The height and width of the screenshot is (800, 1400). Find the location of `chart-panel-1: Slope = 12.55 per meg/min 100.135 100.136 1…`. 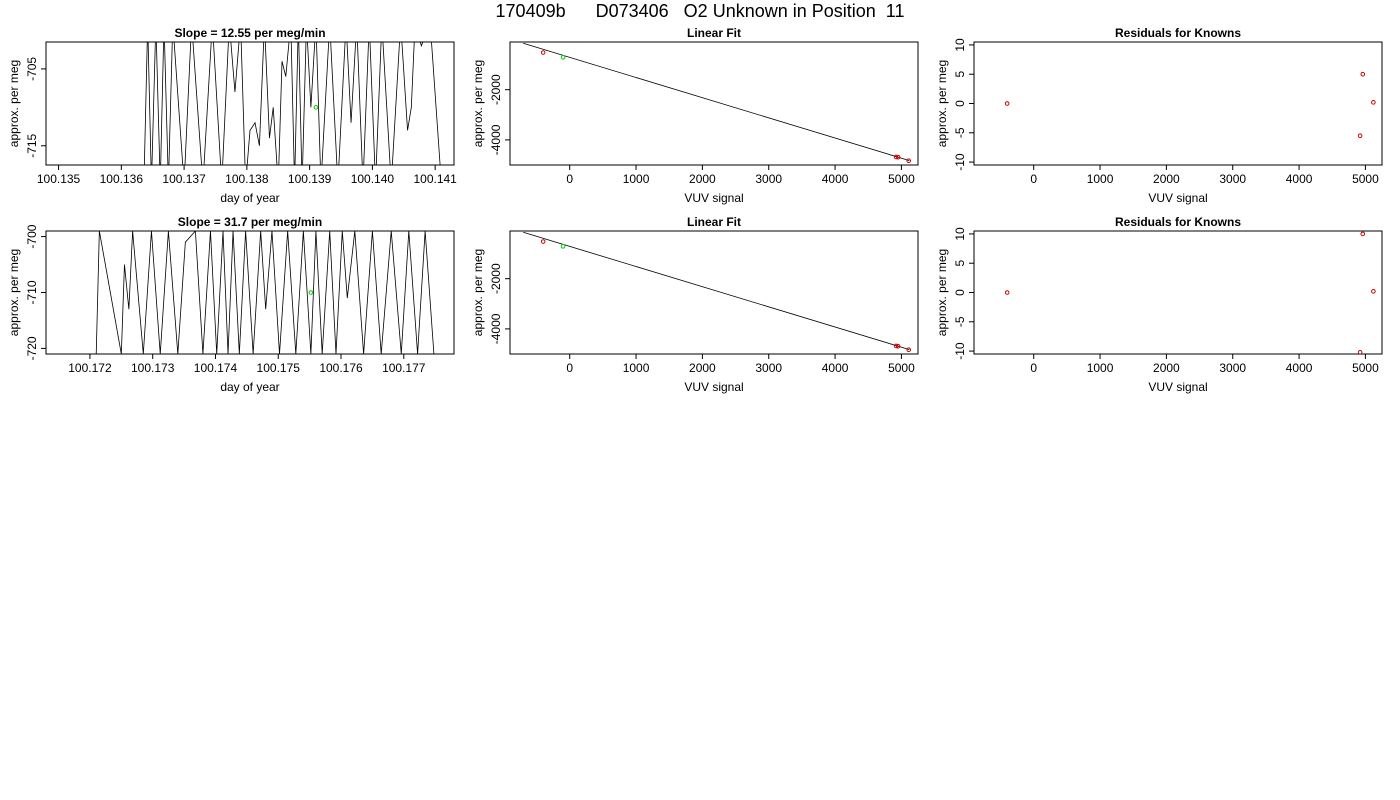

chart-panel-1: Slope = 12.55 per meg/min 100.135 100.136 1… is located at coordinates (232, 115).